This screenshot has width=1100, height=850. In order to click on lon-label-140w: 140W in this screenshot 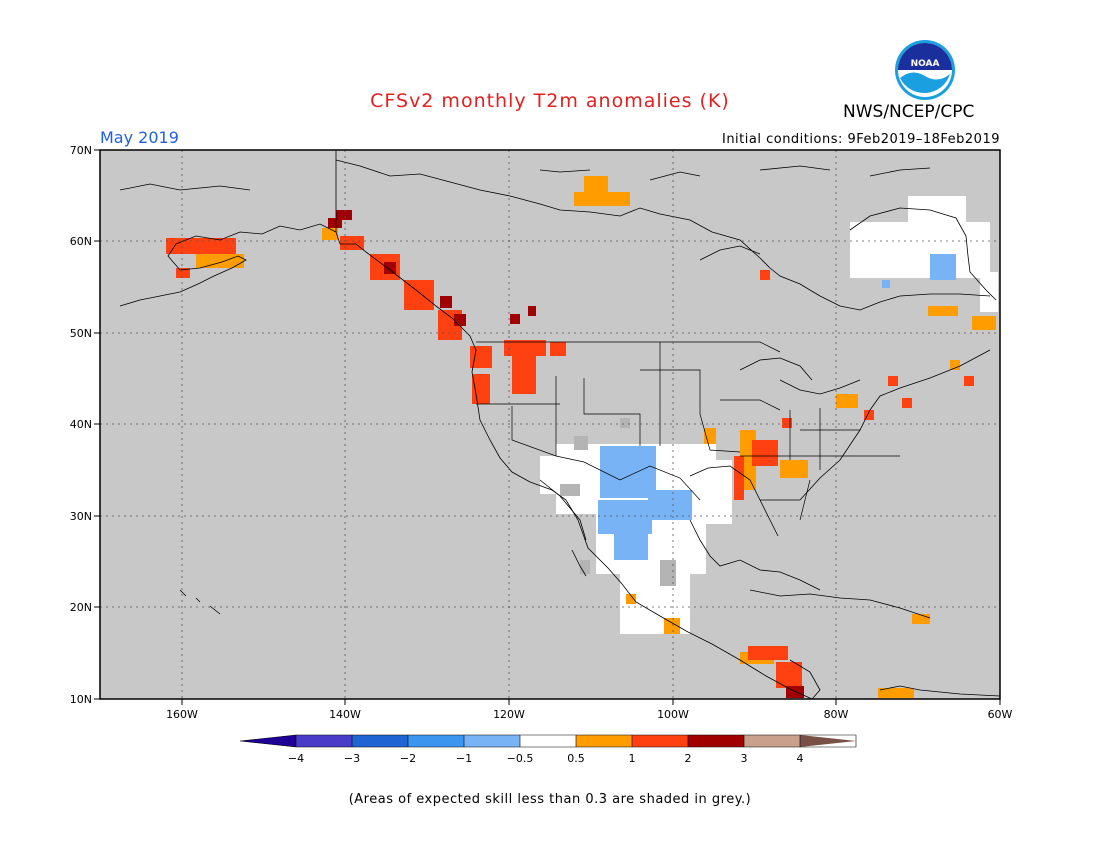, I will do `click(345, 714)`.